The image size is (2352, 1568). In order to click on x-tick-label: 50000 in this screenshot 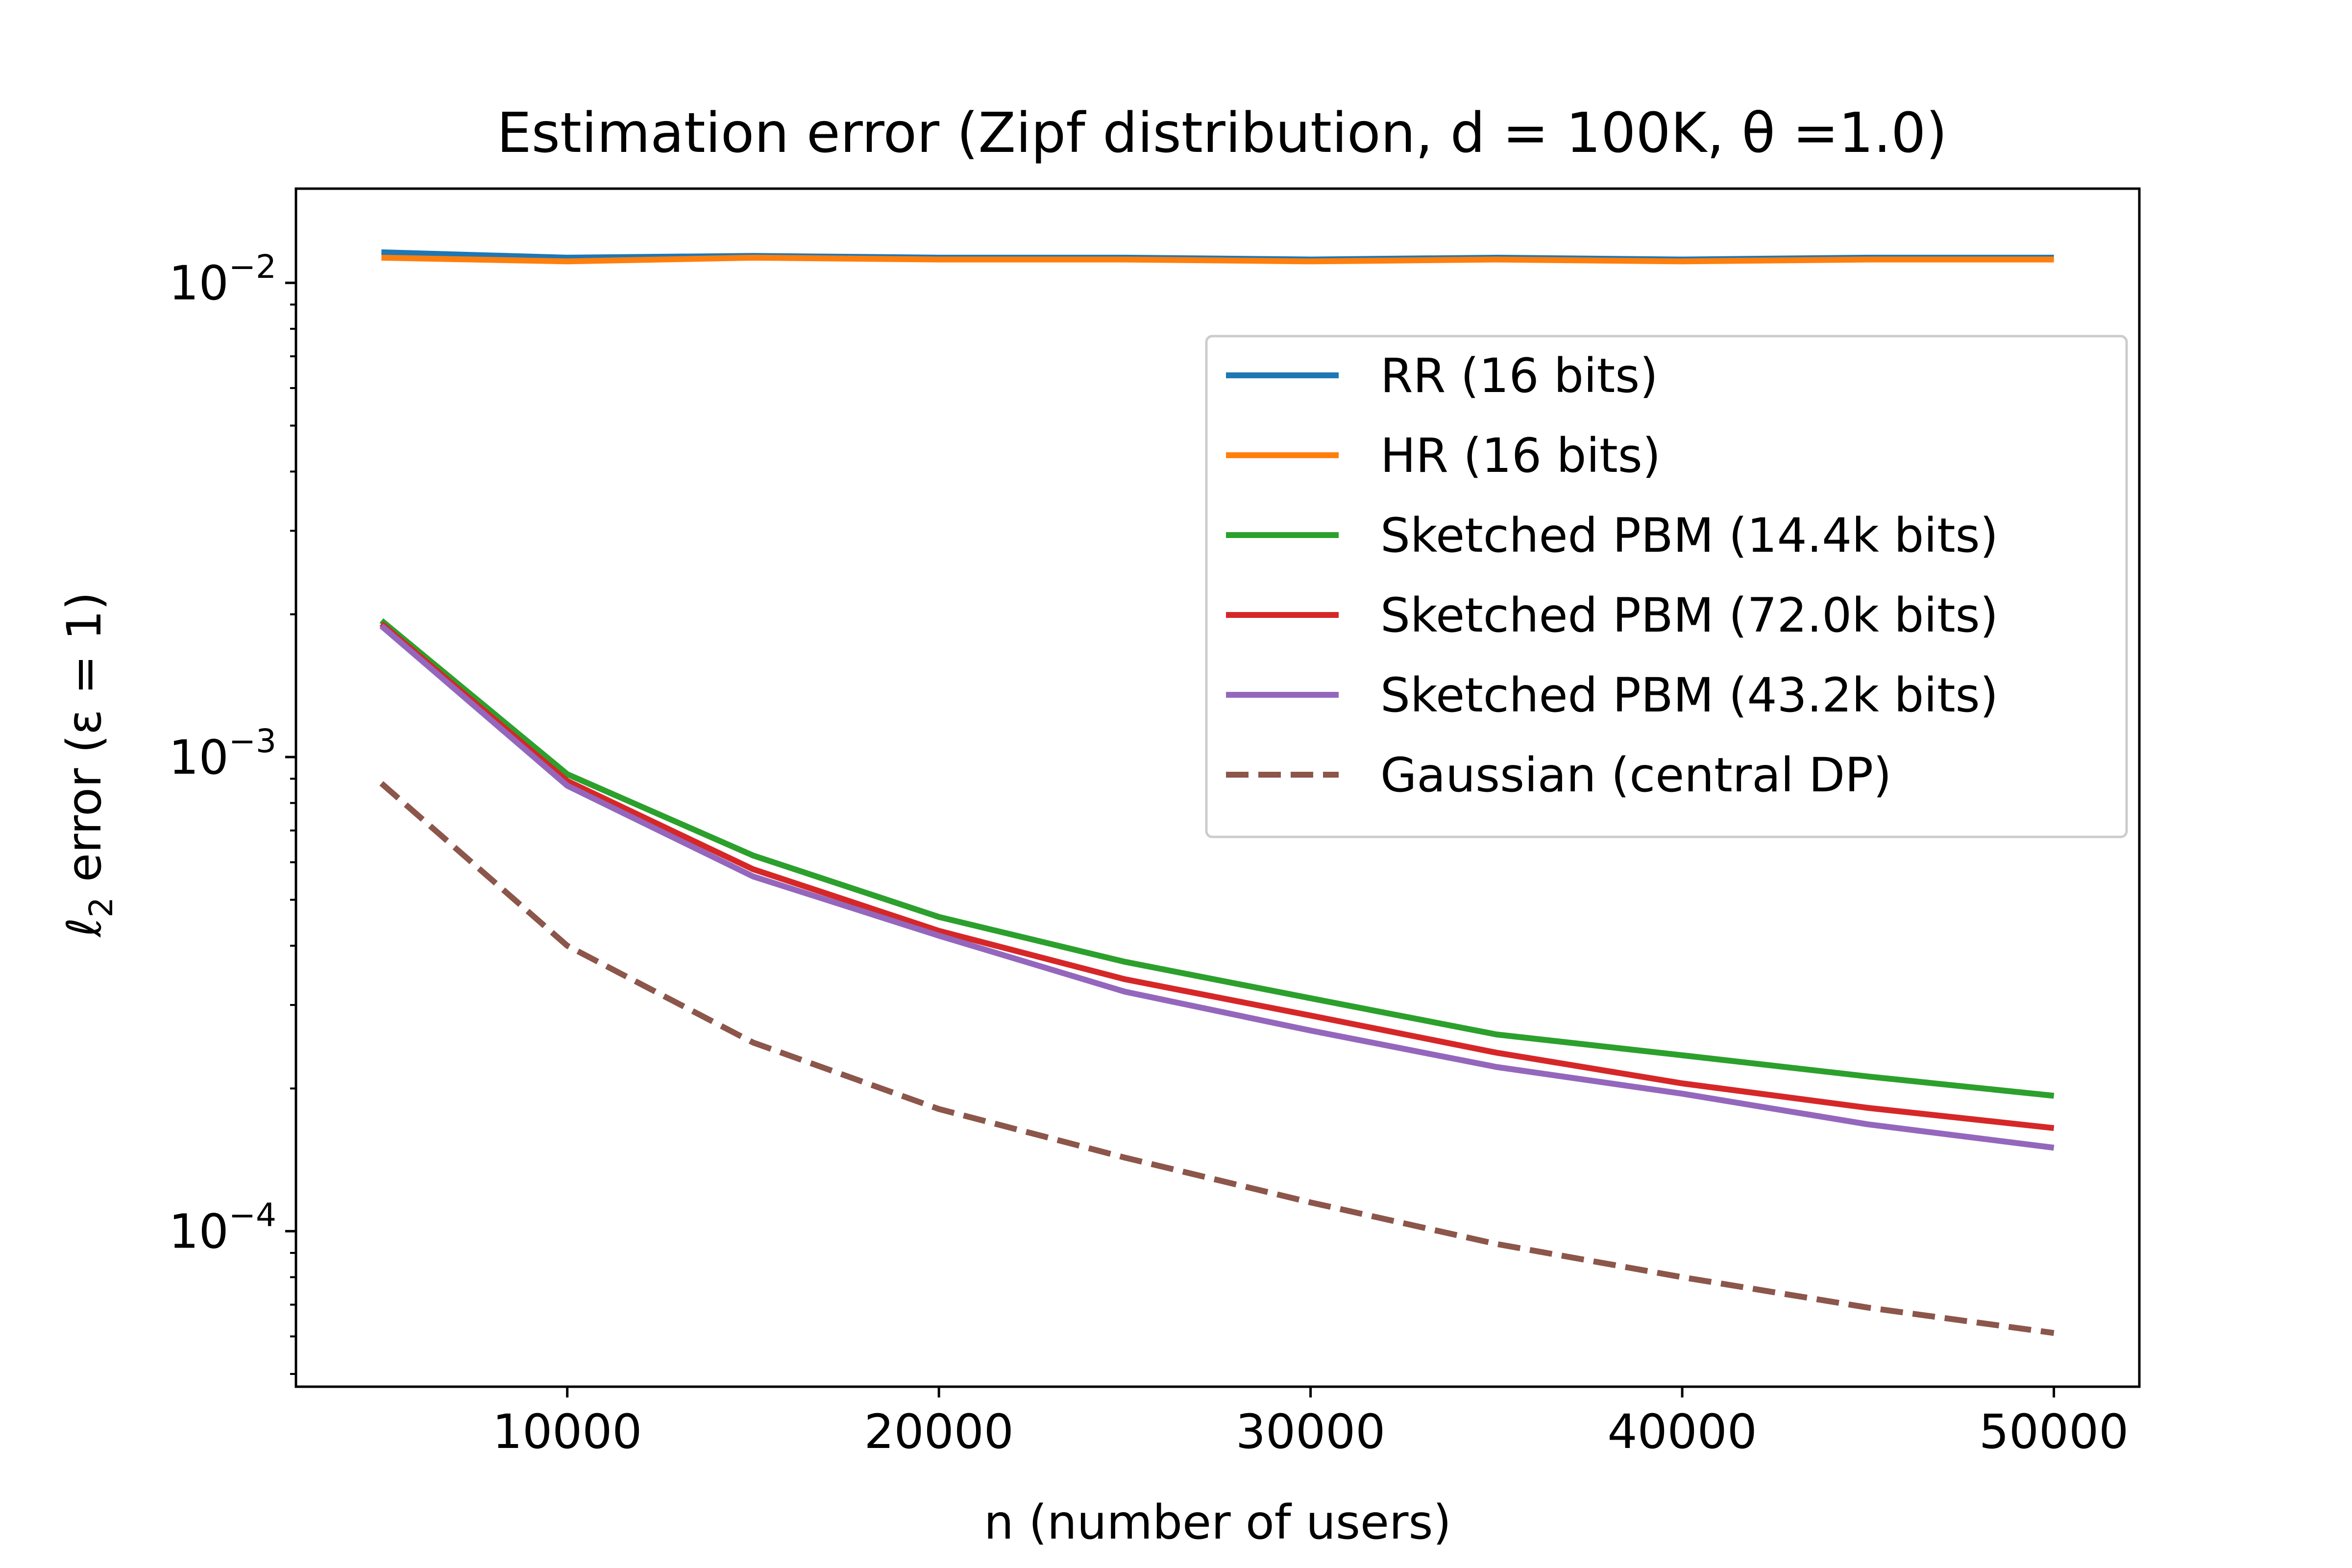, I will do `click(2054, 1431)`.